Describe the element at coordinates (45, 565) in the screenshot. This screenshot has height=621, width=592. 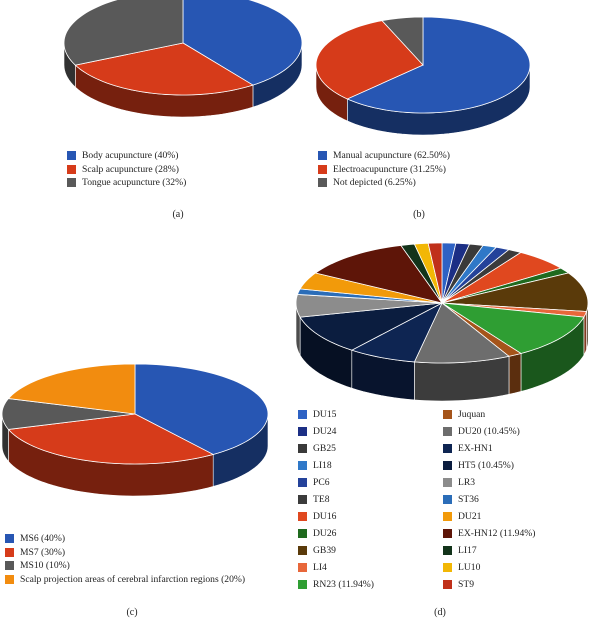
I see `legend-label: MS10 (10%)` at that location.